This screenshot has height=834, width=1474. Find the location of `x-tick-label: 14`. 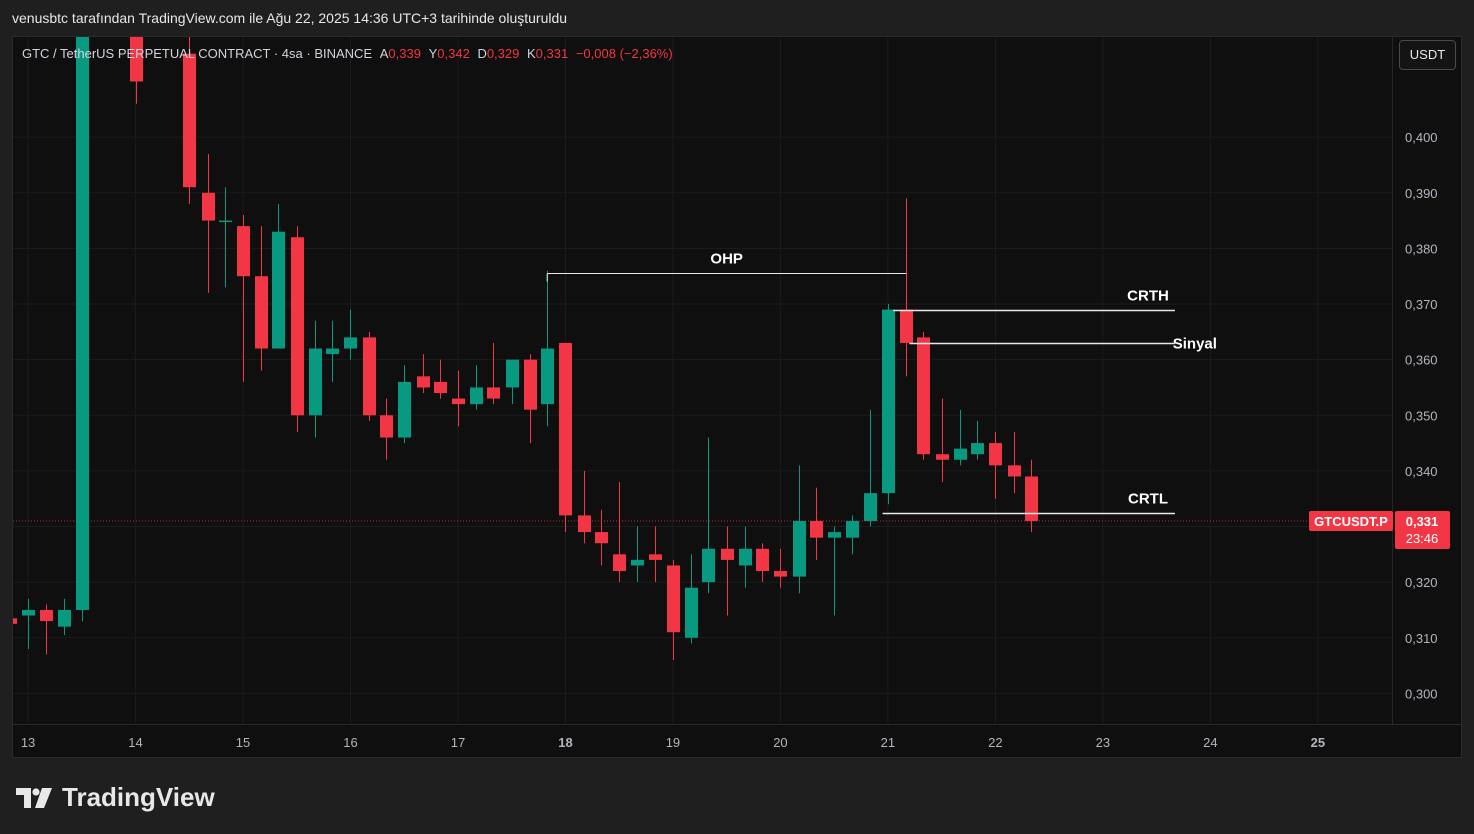

x-tick-label: 14 is located at coordinates (135, 742).